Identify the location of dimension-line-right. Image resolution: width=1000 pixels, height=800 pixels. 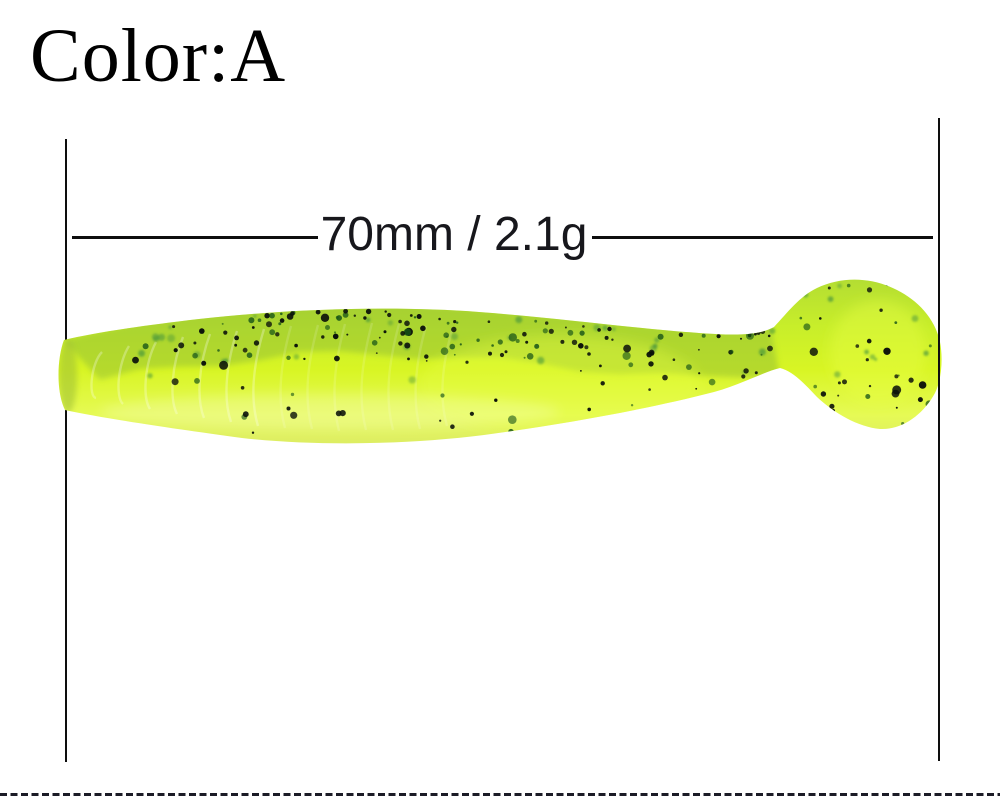
(762, 237).